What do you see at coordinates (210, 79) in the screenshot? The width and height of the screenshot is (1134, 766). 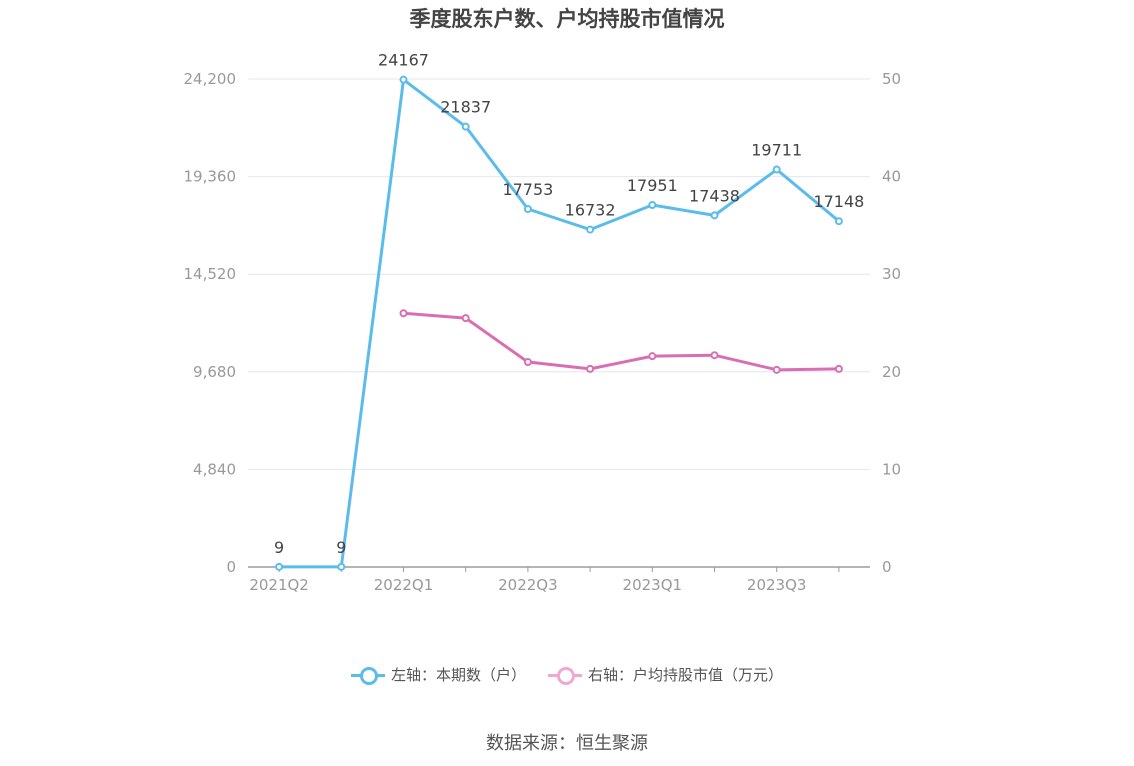 I see `y-left-tick-label: 24,200` at bounding box center [210, 79].